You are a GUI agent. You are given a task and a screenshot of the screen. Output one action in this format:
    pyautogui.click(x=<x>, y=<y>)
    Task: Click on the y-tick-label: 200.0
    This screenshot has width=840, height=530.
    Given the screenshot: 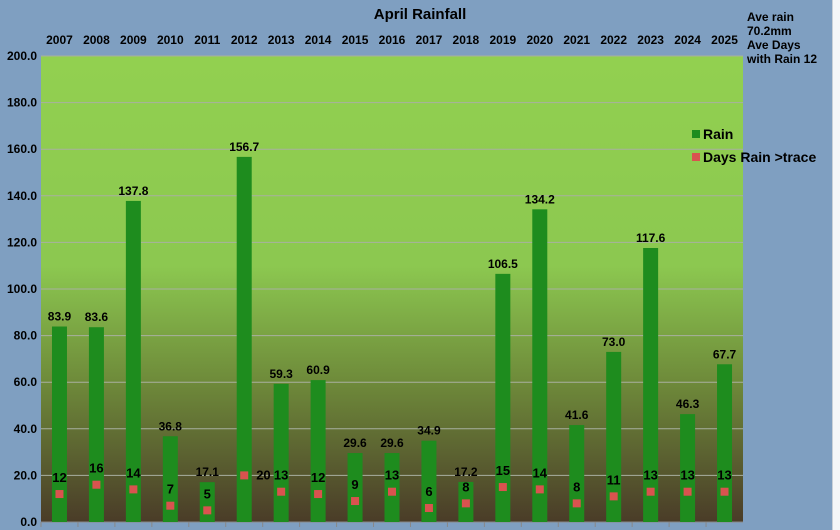 What is the action you would take?
    pyautogui.click(x=22, y=56)
    